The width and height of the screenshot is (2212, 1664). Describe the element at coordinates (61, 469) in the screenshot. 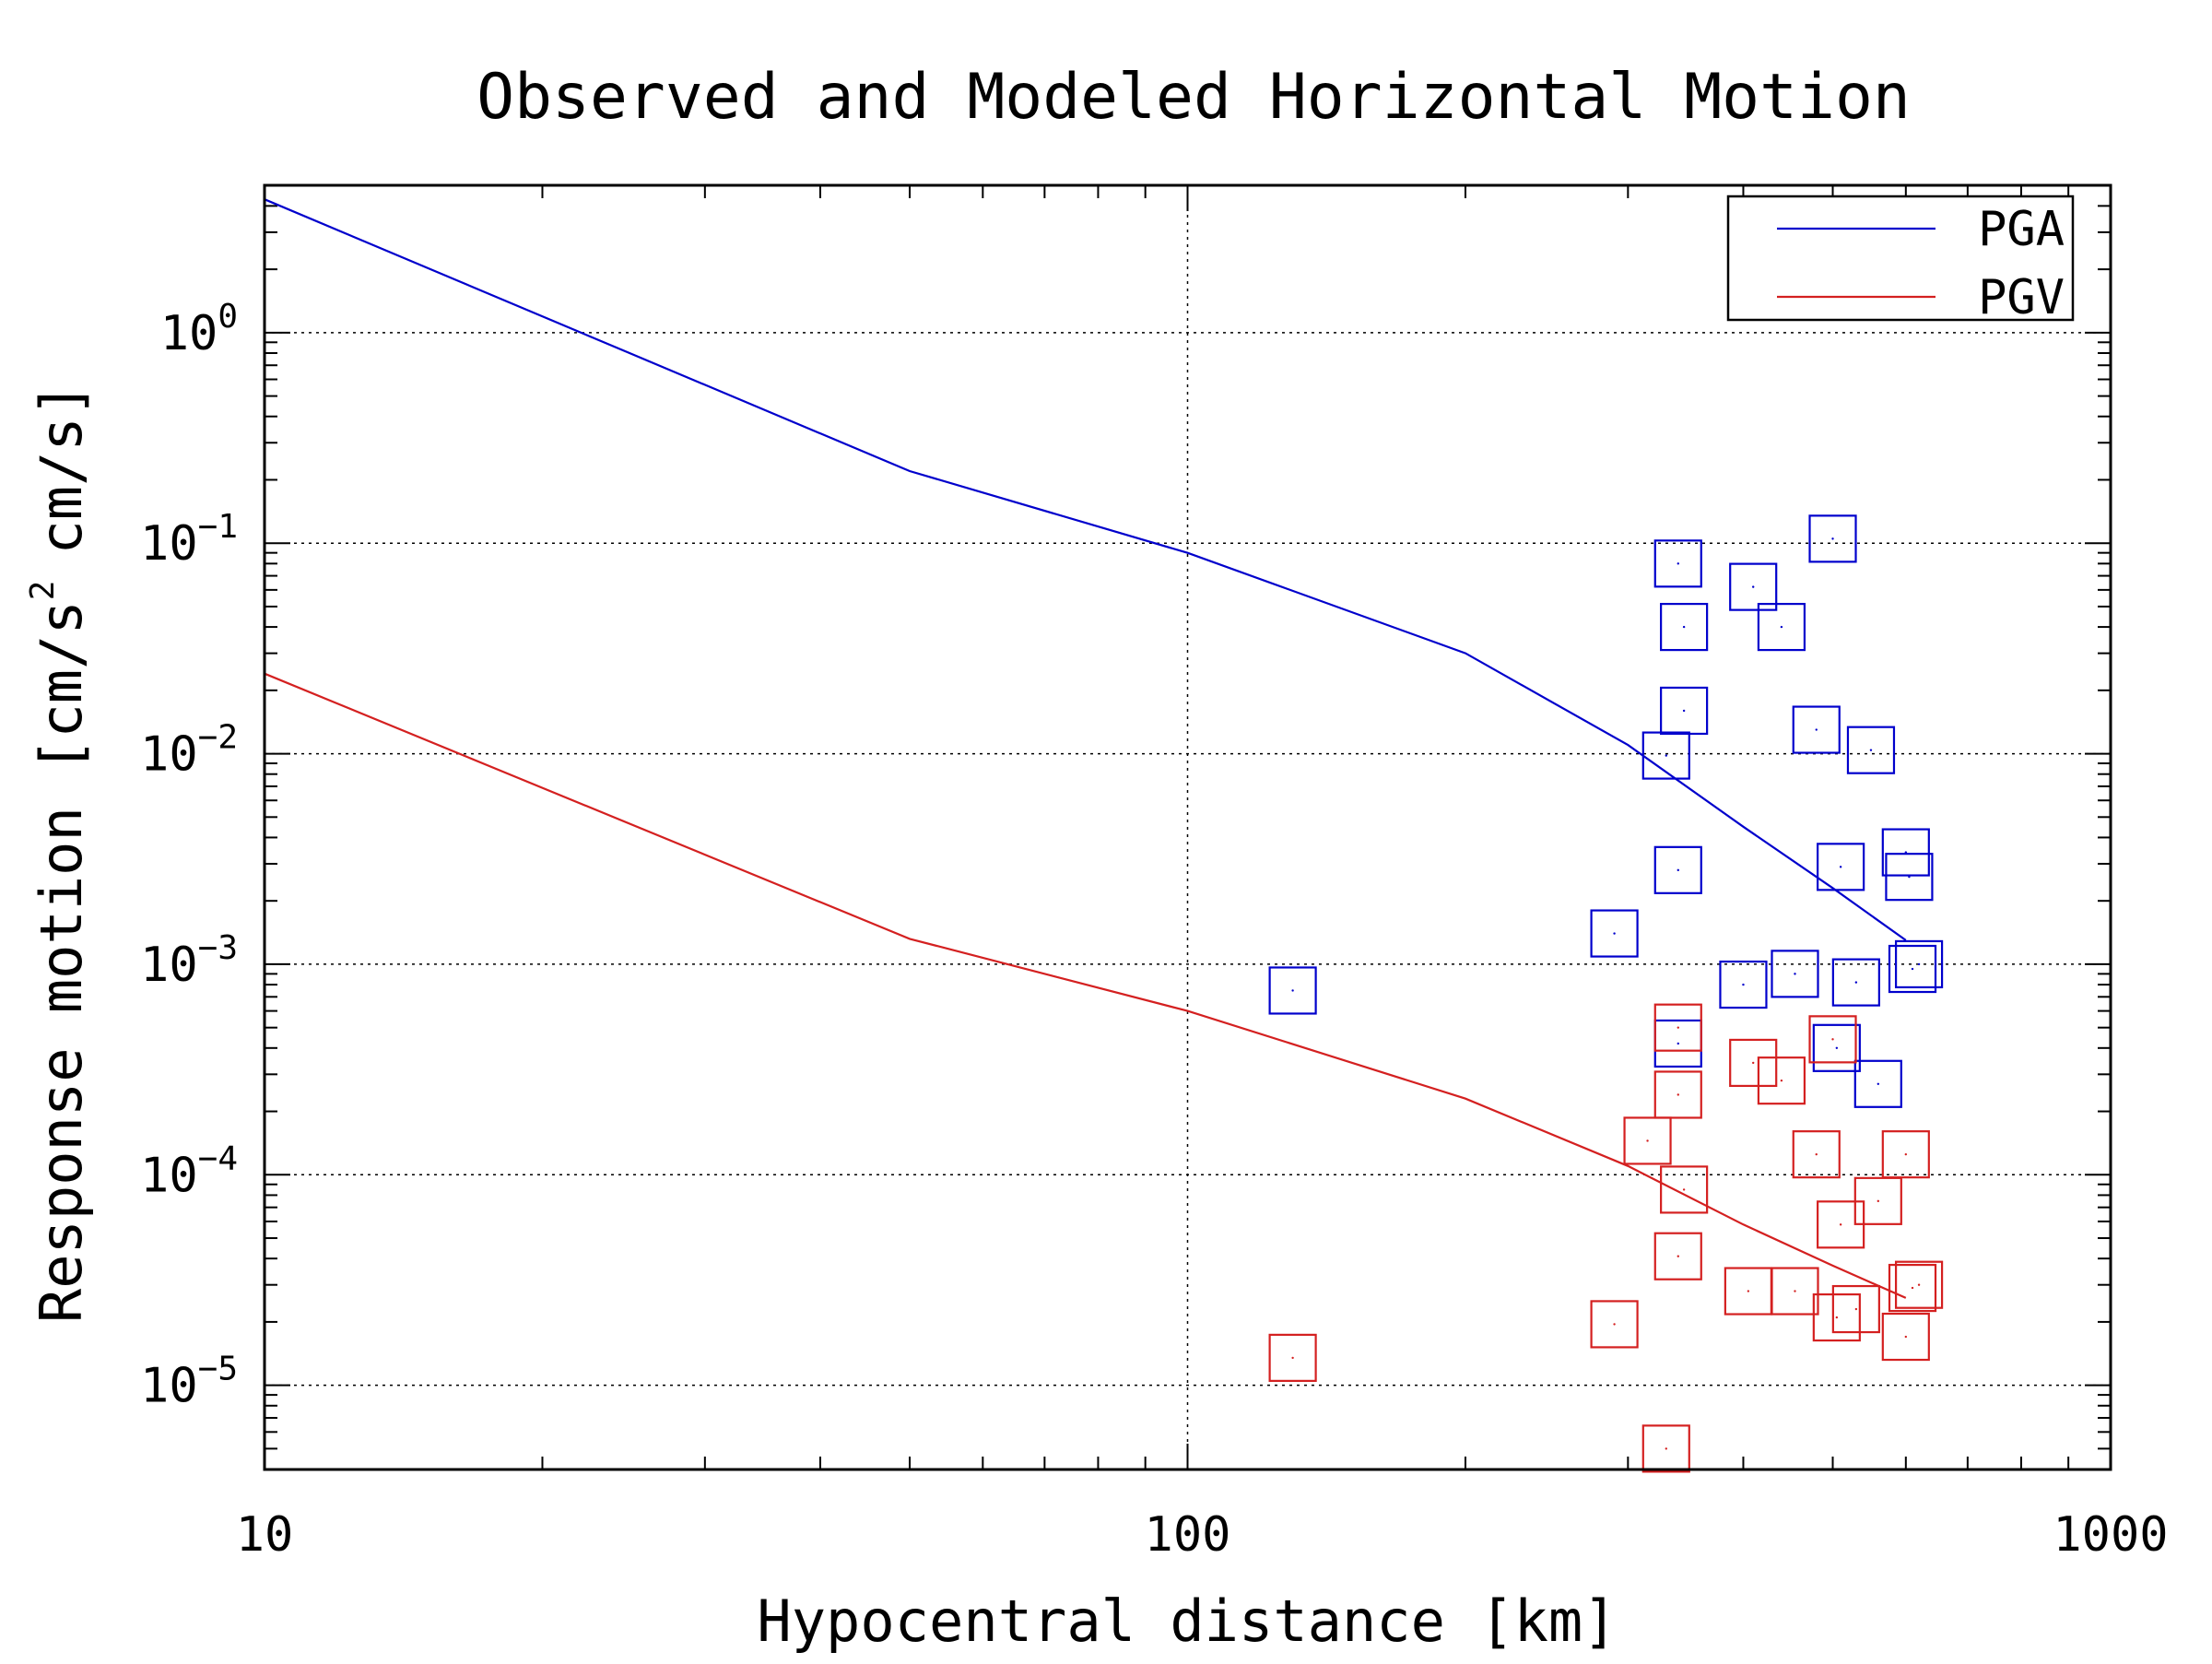

I see `y-axis-label-unit: cm/s]` at that location.